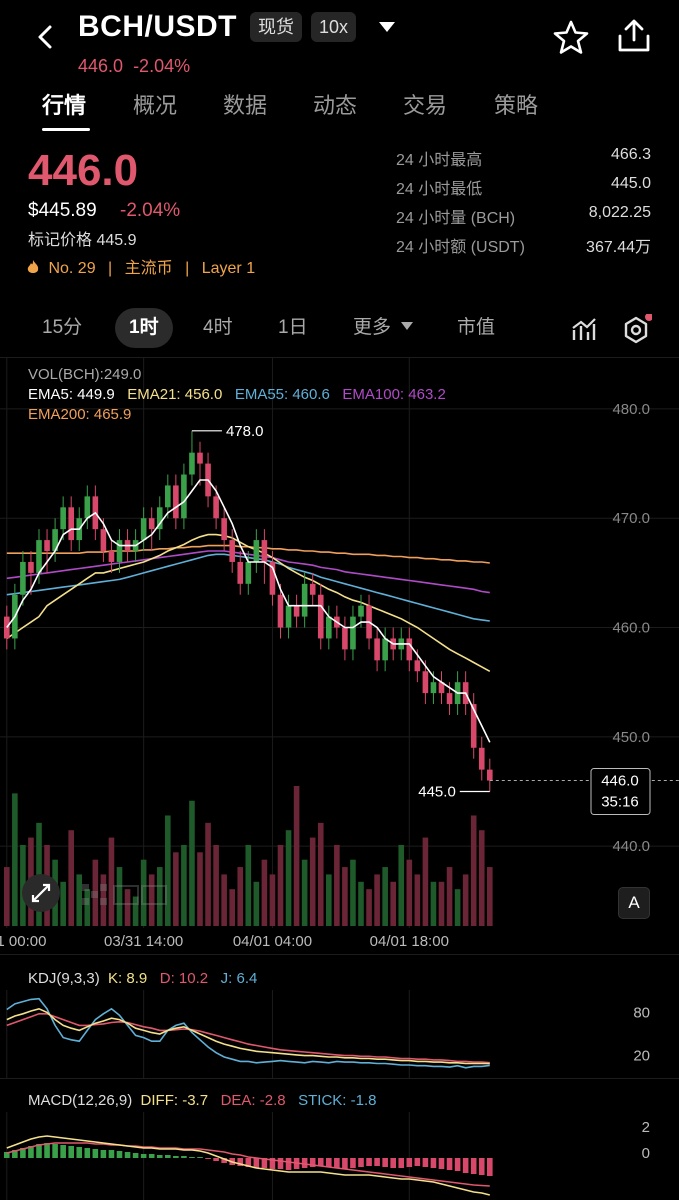 Image resolution: width=679 pixels, height=1200 pixels. Describe the element at coordinates (516, 105) in the screenshot. I see `tab-strategy: 策略` at that location.